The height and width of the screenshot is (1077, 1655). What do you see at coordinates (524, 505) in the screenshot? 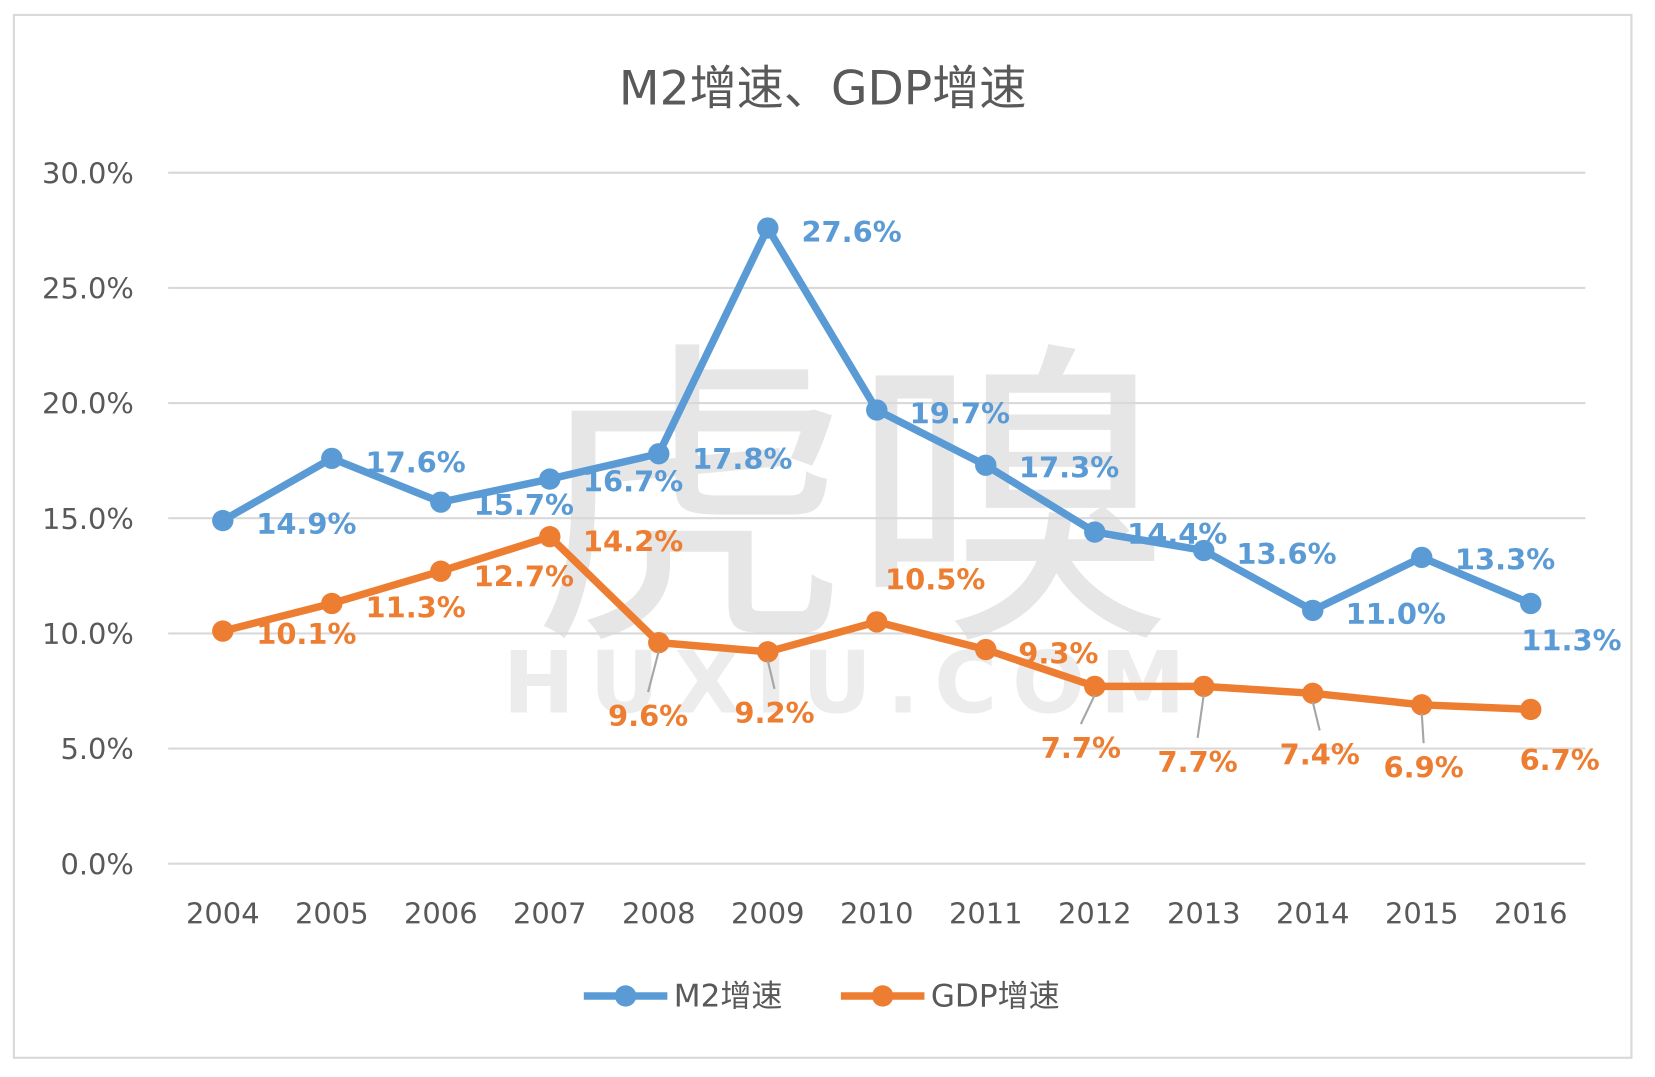
I see `data-label: 15.7%` at bounding box center [524, 505].